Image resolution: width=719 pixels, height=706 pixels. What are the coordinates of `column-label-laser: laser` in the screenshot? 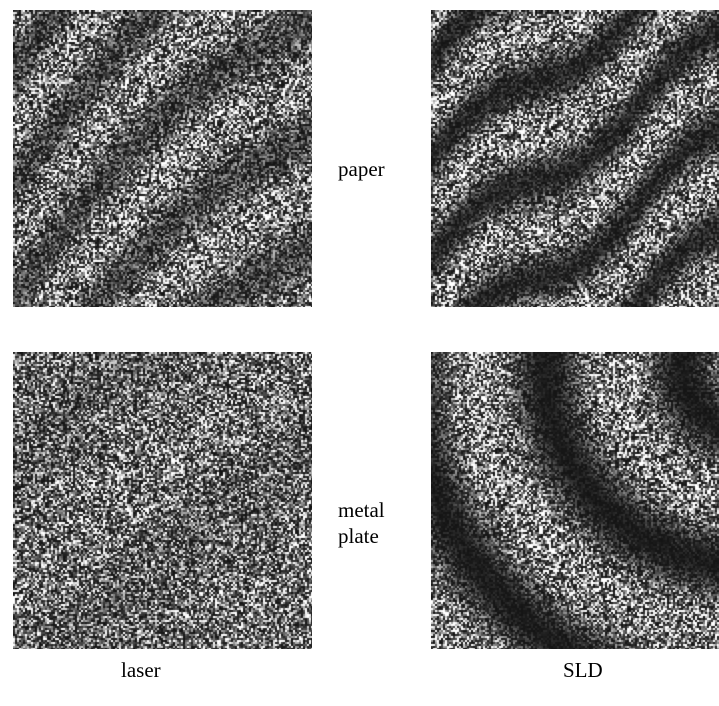 It's located at (141, 670).